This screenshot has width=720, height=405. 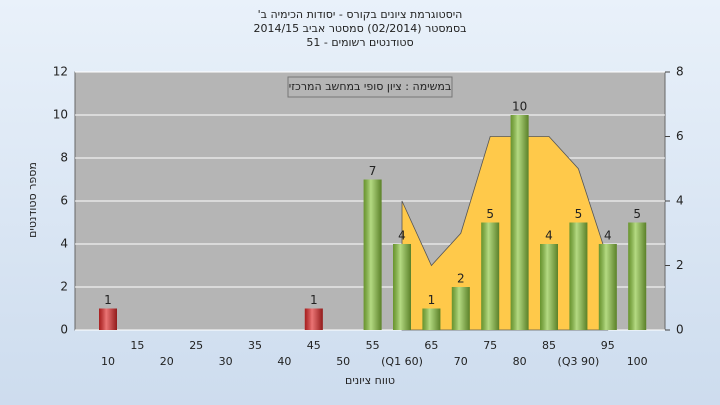 What do you see at coordinates (64, 330) in the screenshot?
I see `y-tick-label: 0` at bounding box center [64, 330].